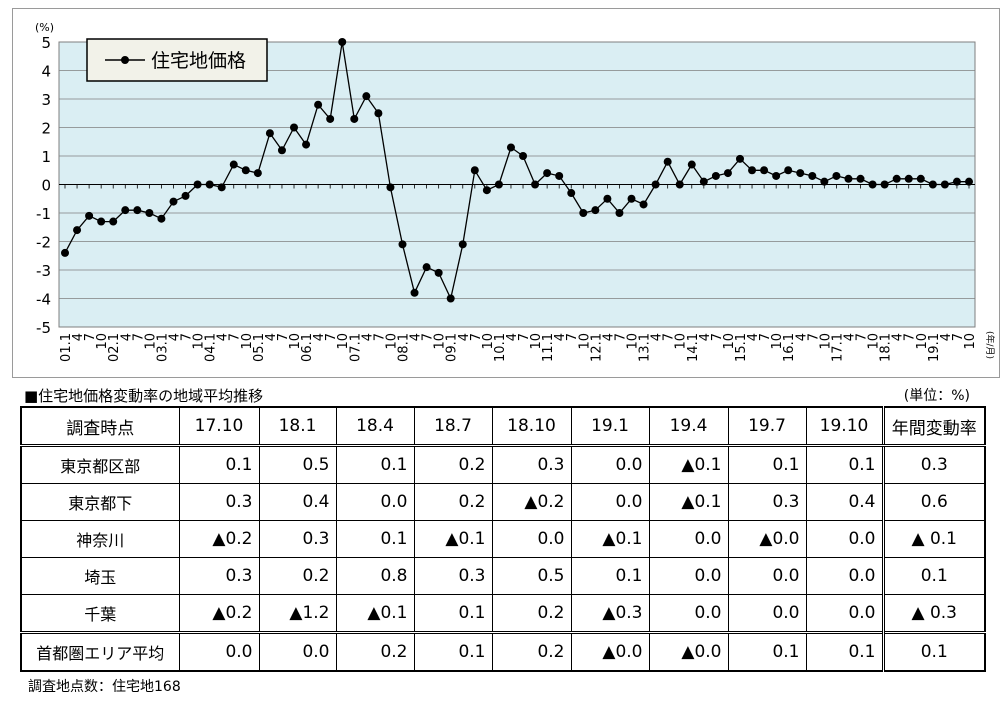 Image resolution: width=1008 pixels, height=702 pixels. What do you see at coordinates (43, 328) in the screenshot?
I see `y-tick-label: -5` at bounding box center [43, 328].